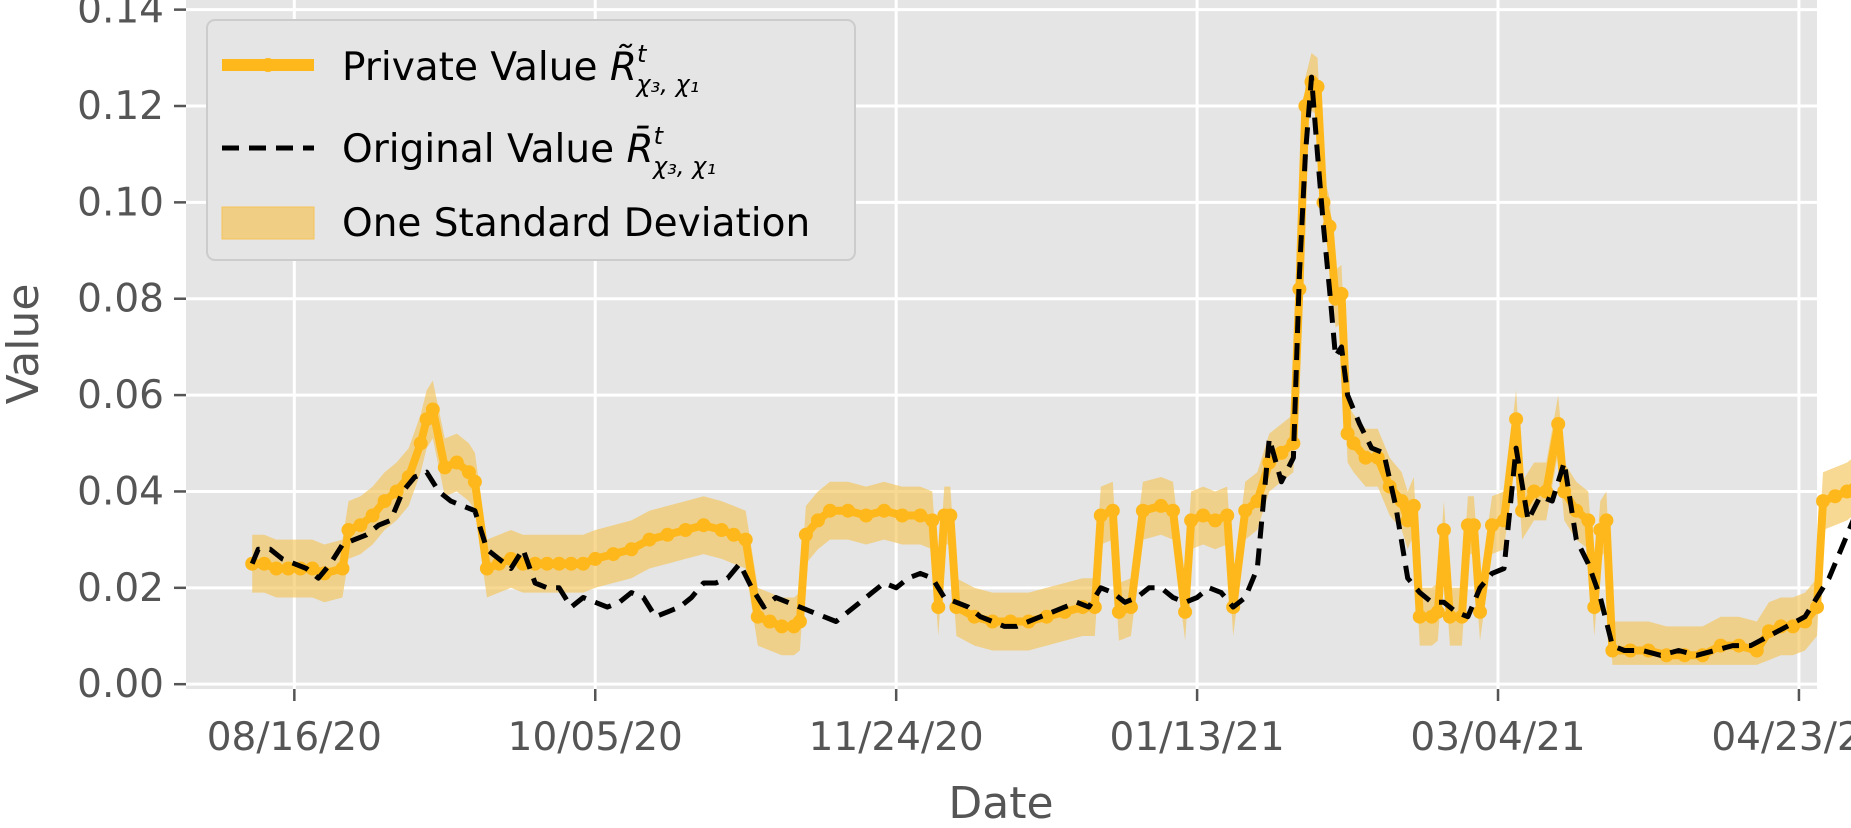  Describe the element at coordinates (1781, 737) in the screenshot. I see `x-tick-label: 04/23/21` at that location.